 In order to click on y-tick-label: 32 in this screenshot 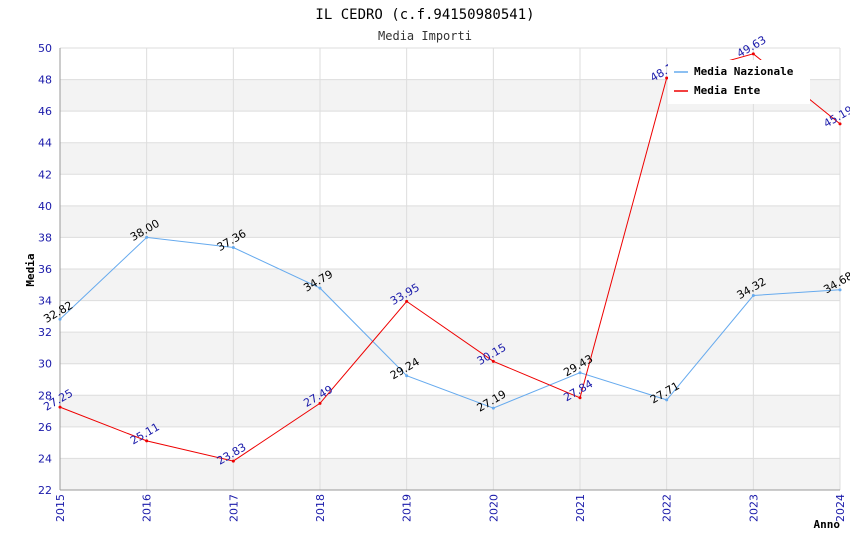, I will do `click(45, 332)`.